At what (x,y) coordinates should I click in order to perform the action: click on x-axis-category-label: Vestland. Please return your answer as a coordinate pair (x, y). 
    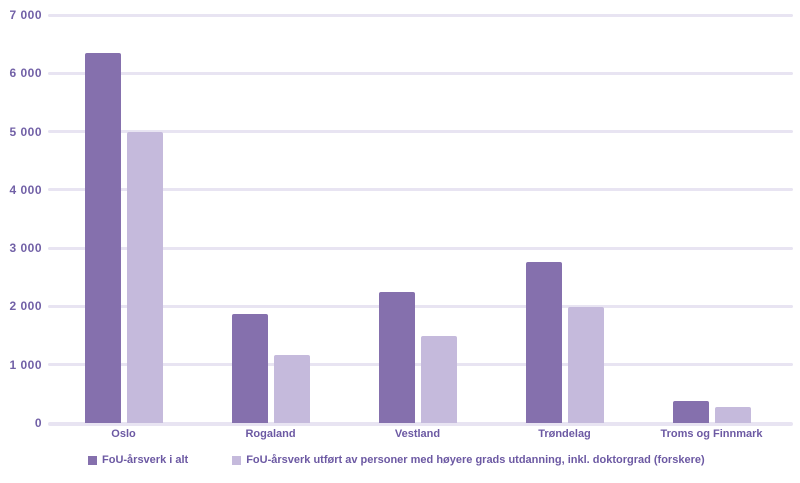
    Looking at the image, I should click on (417, 434).